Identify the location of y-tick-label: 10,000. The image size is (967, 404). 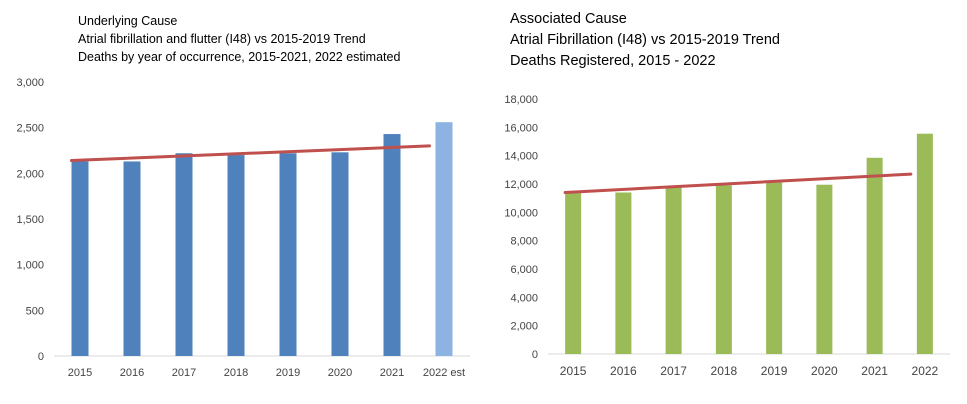
(521, 213).